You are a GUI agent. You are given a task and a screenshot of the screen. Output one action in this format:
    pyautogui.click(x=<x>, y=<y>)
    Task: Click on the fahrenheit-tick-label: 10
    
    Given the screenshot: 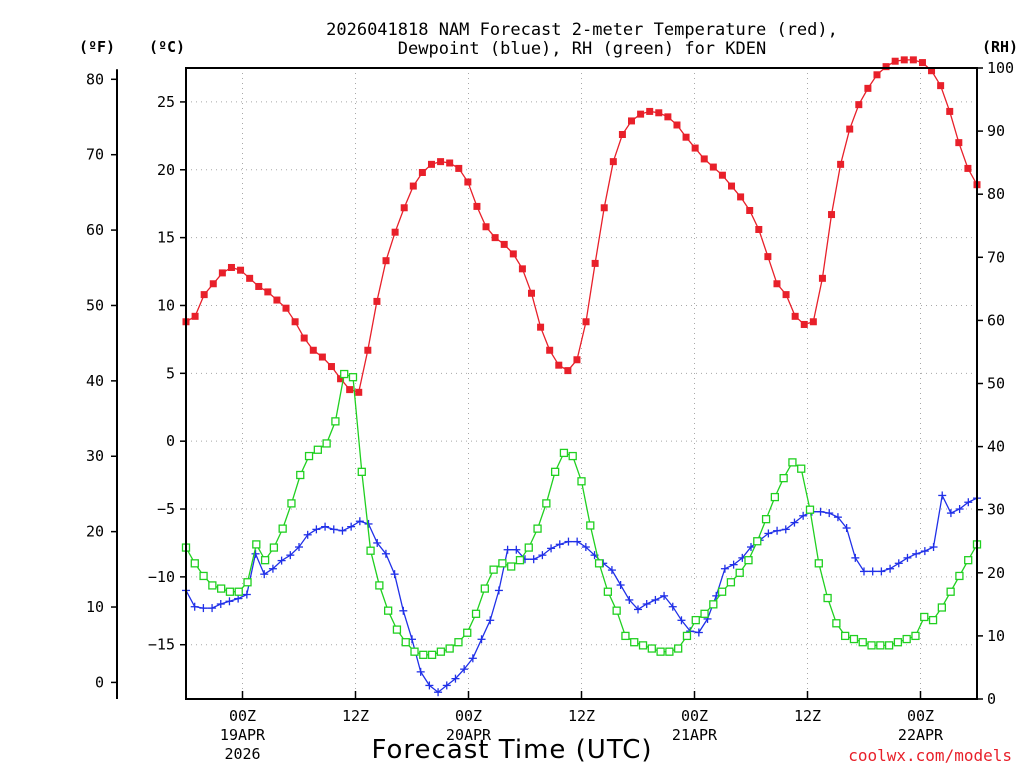 What is the action you would take?
    pyautogui.click(x=95, y=607)
    